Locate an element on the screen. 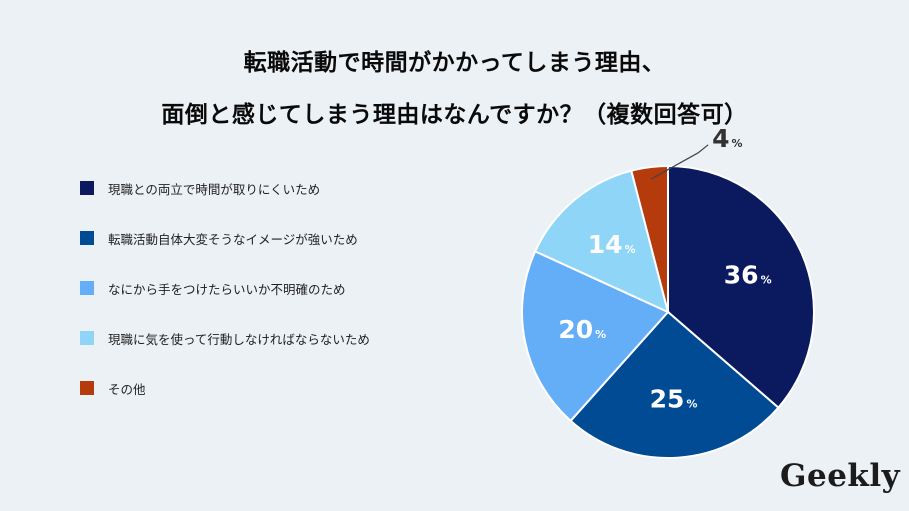 This screenshot has width=909, height=511. legend-label: 転職活動自体大変そうなイメージが強いため is located at coordinates (233, 239).